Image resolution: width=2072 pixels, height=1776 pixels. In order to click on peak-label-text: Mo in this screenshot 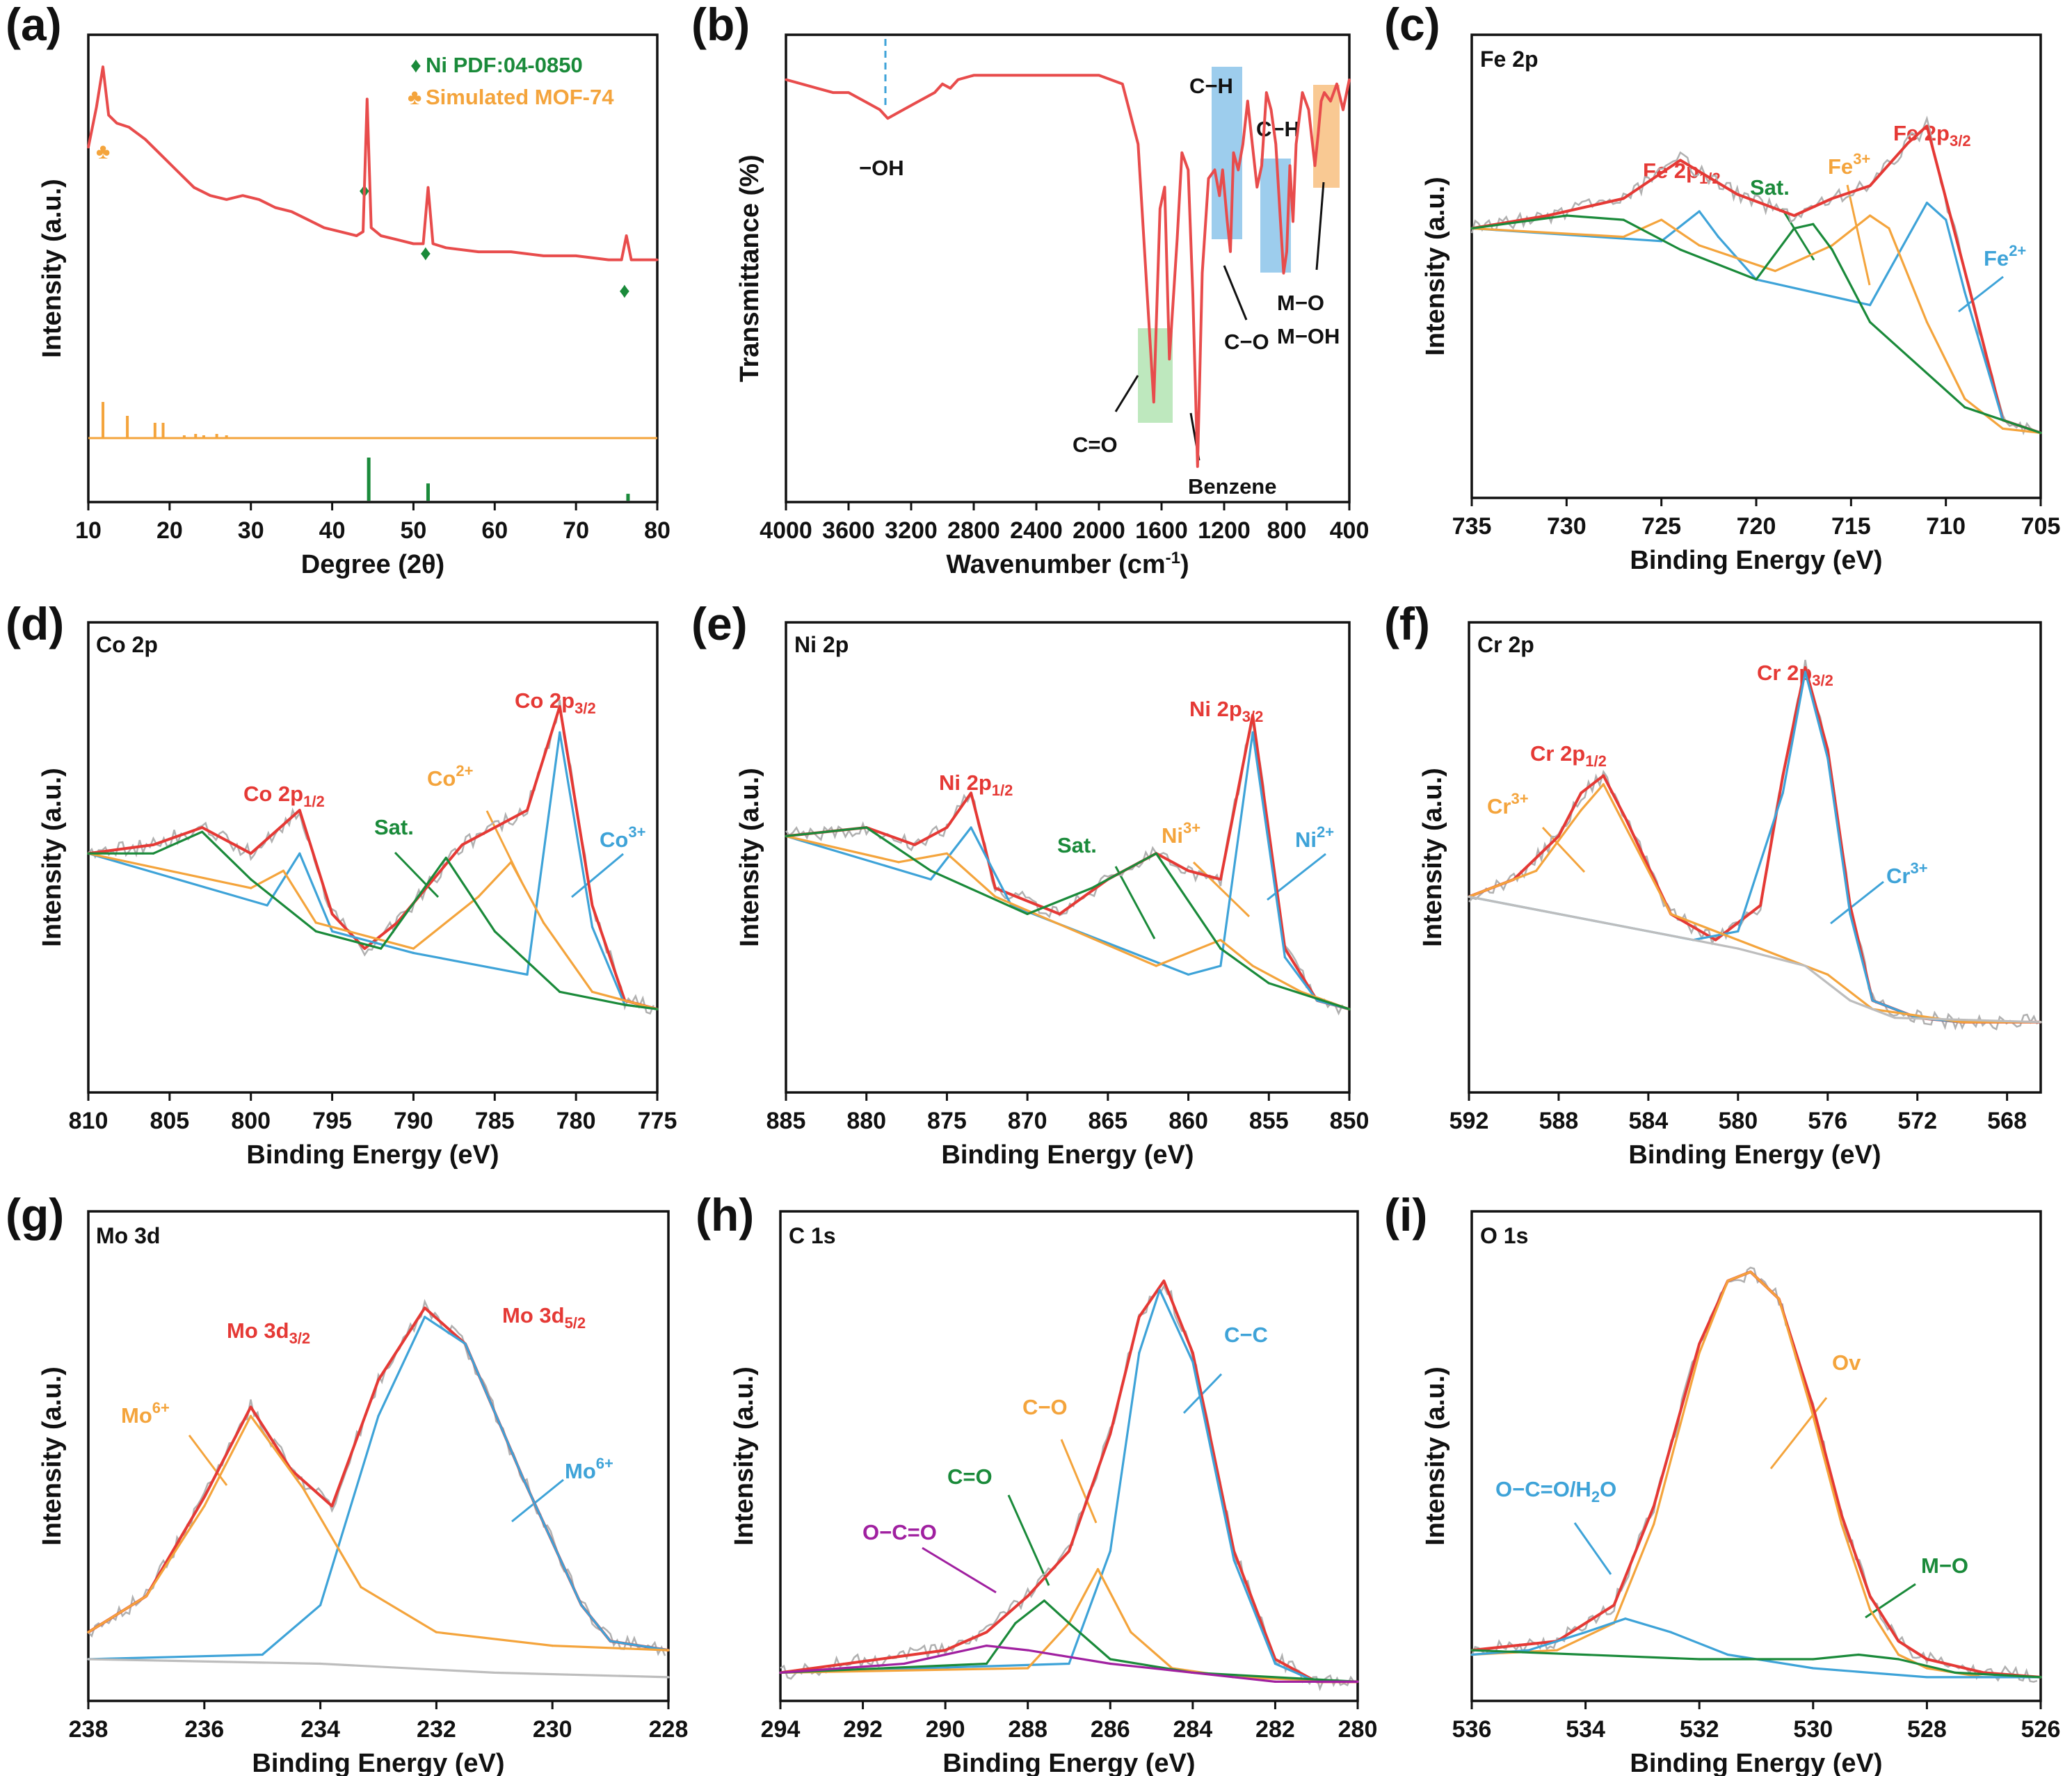, I will do `click(136, 1415)`.